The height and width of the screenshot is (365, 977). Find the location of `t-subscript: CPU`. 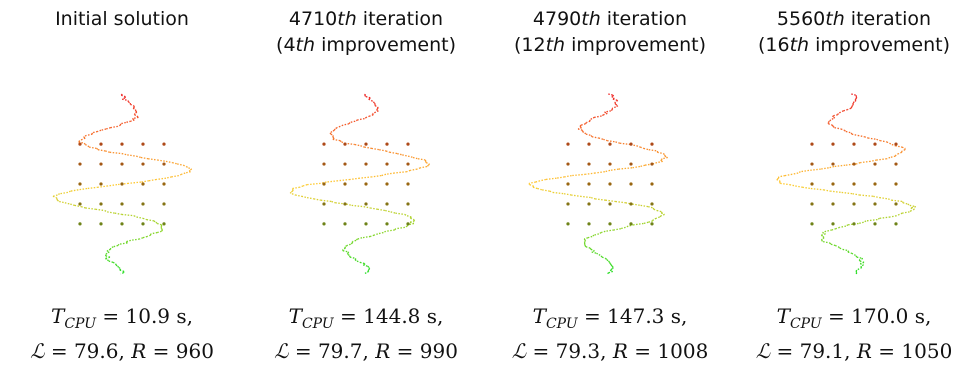

t-subscript: CPU is located at coordinates (80, 324).